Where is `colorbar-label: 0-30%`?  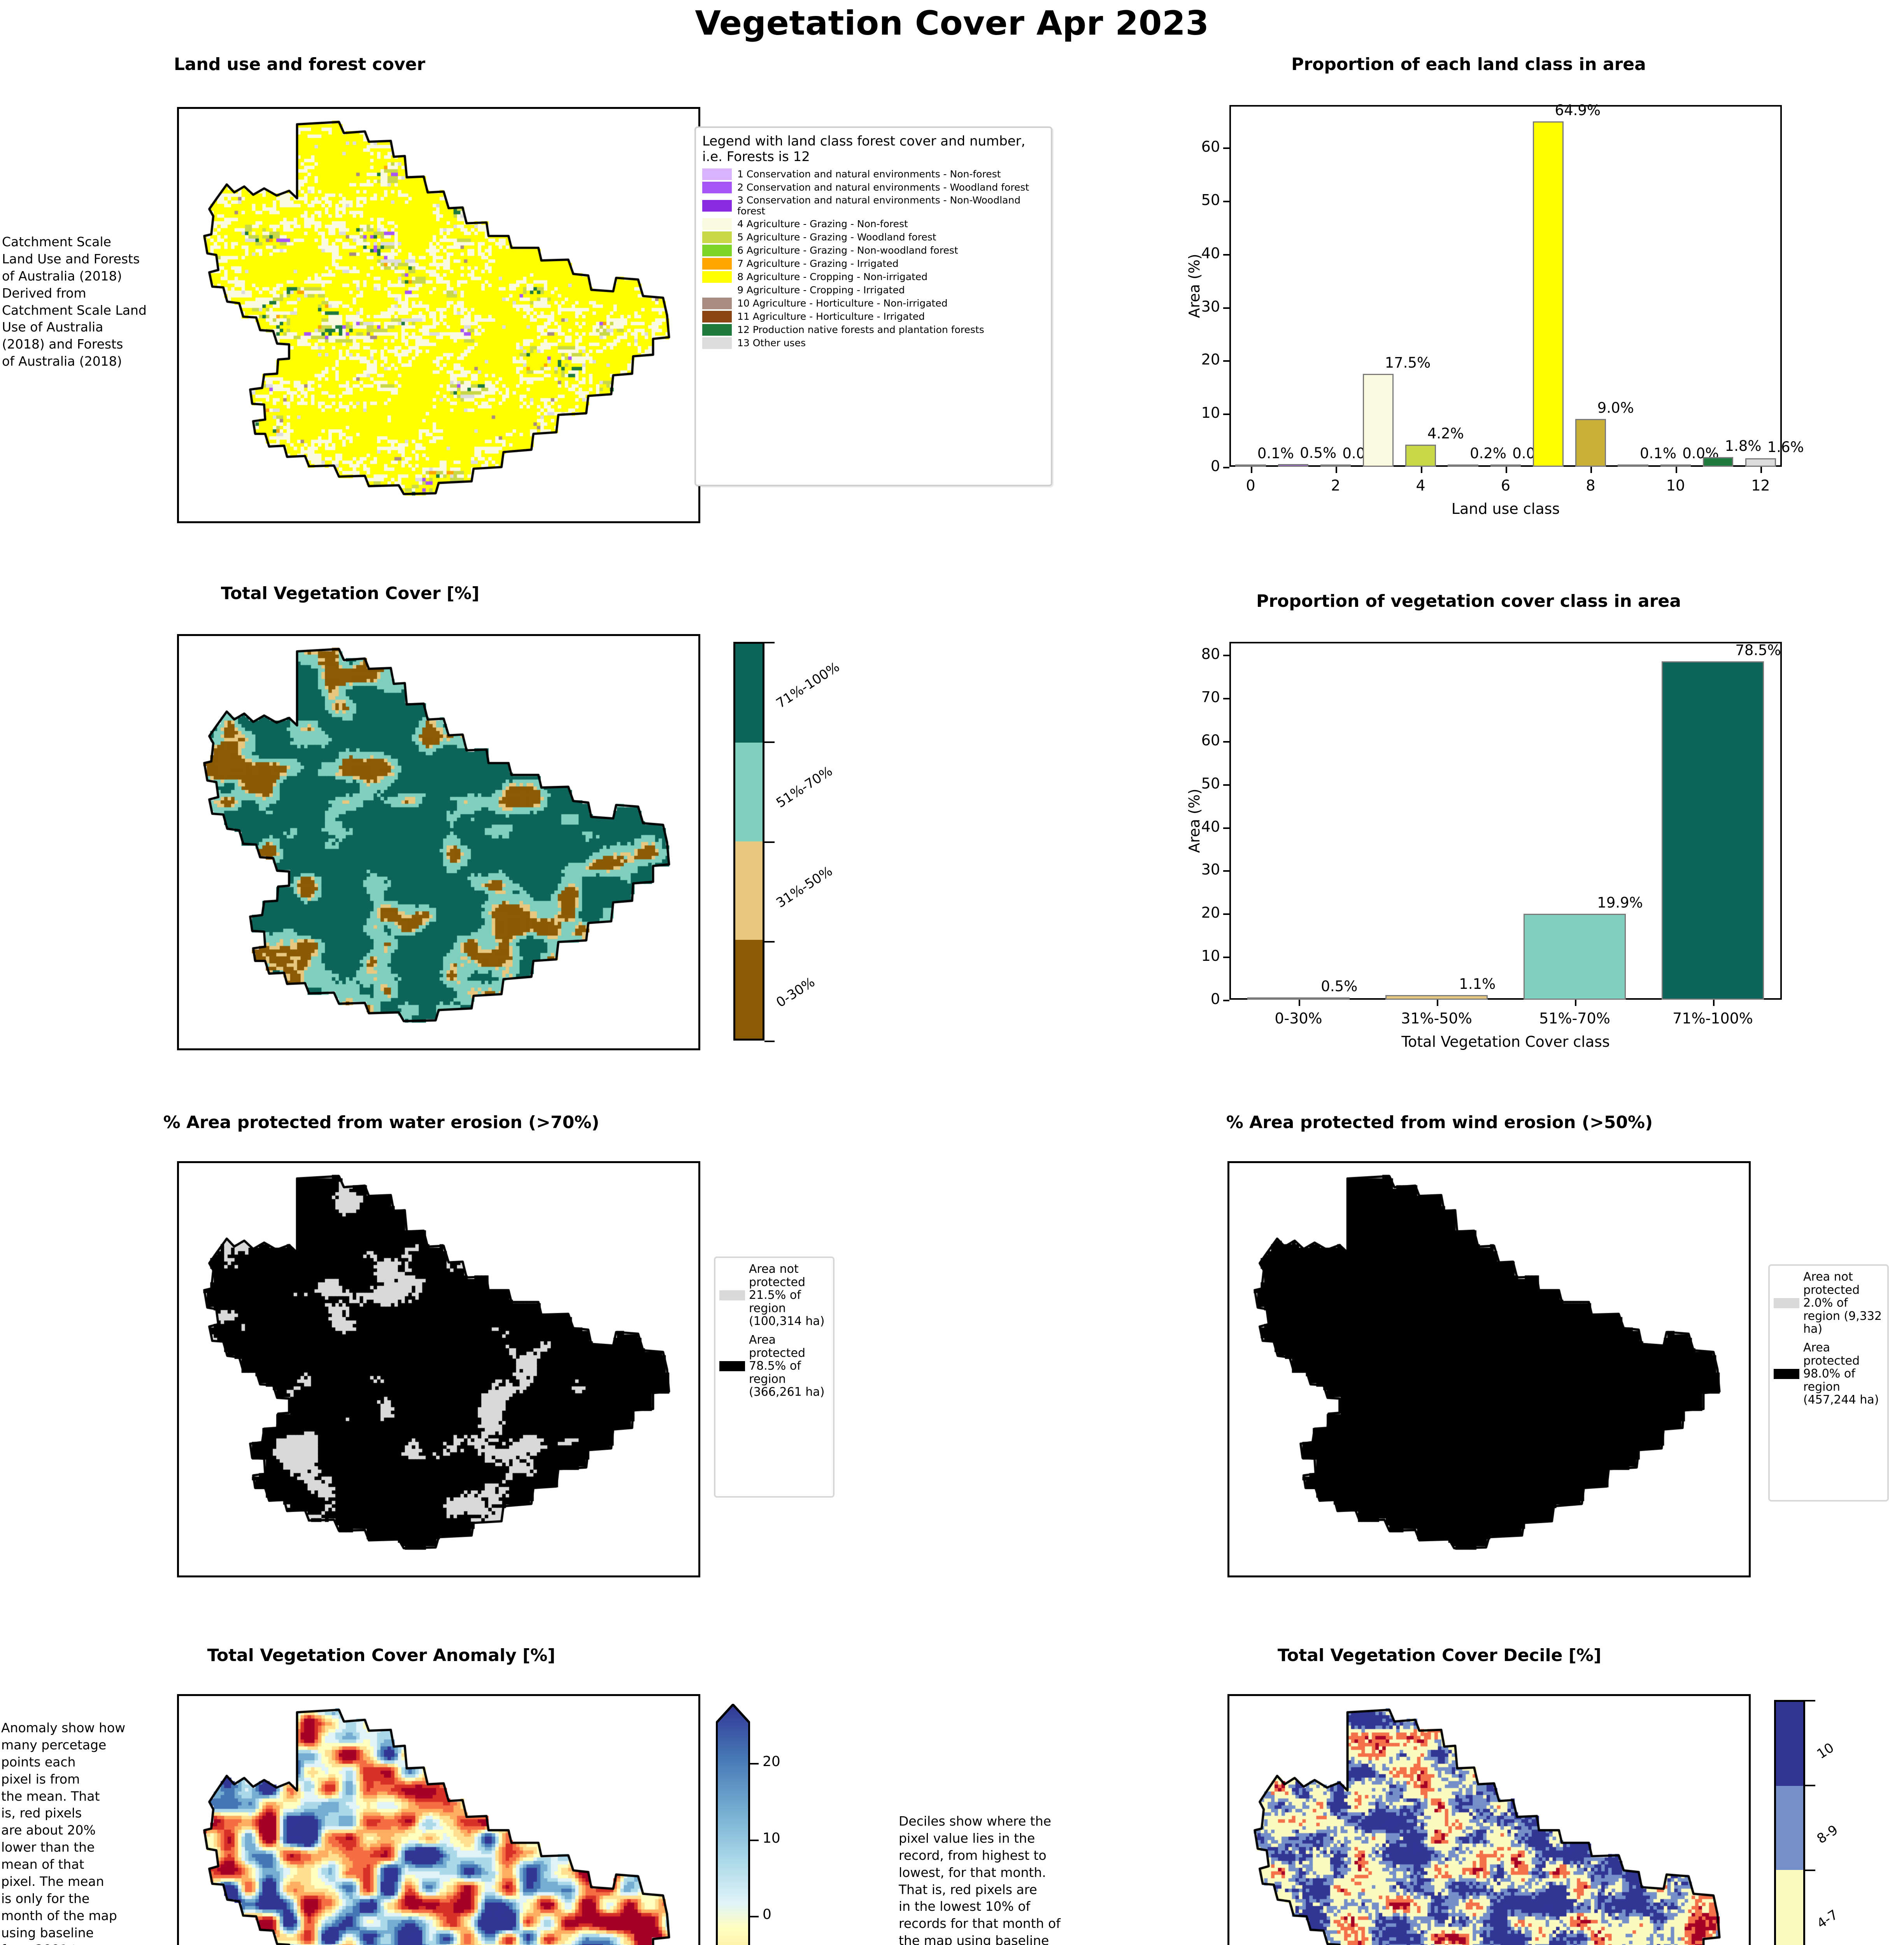
colorbar-label: 0-30% is located at coordinates (795, 993).